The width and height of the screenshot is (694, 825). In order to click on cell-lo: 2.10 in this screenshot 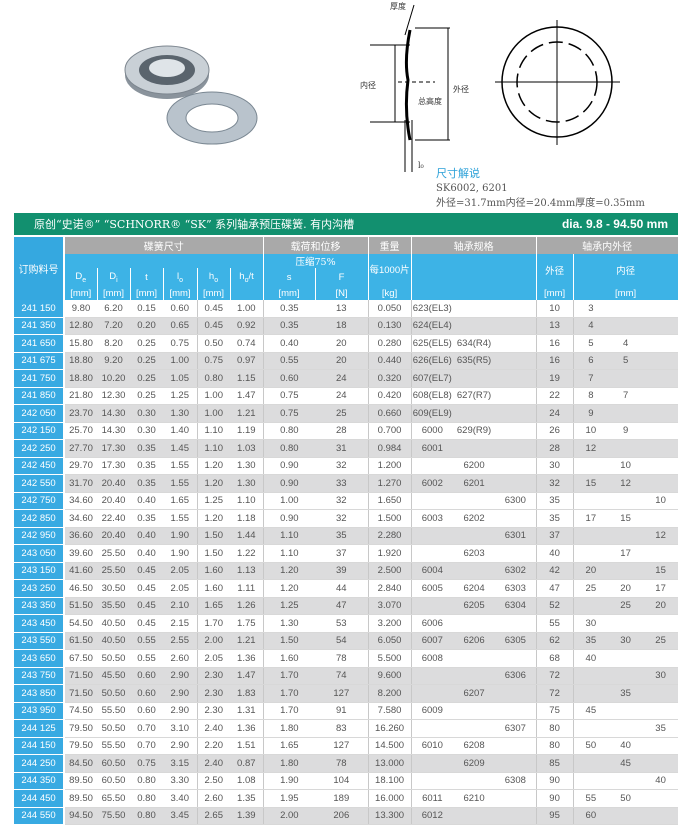, I will do `click(180, 606)`.